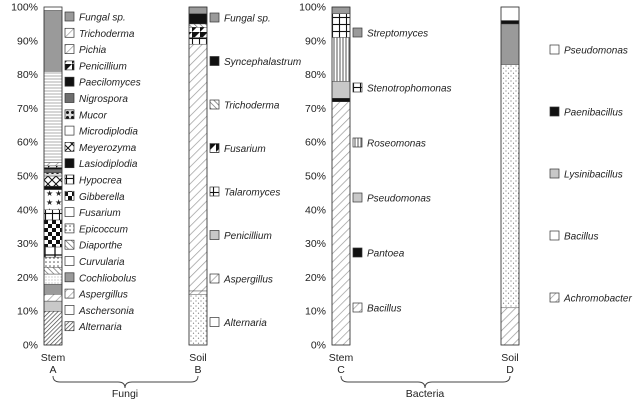 The width and height of the screenshot is (640, 400). I want to click on bar-segment-meyerozyma, so click(53, 187).